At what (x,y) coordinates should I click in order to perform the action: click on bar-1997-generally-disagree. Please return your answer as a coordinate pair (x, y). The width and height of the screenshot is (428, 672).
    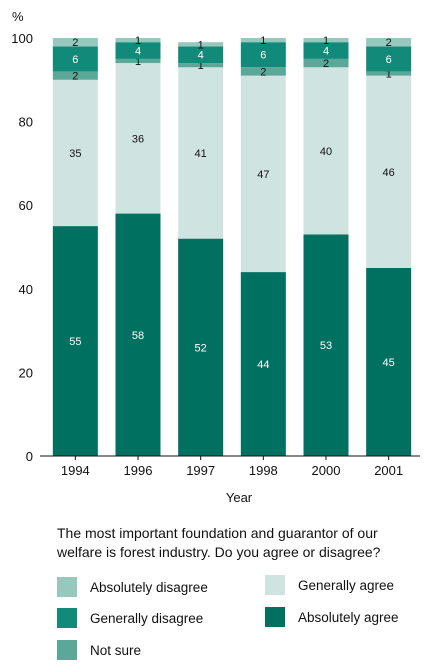
    Looking at the image, I should click on (201, 55).